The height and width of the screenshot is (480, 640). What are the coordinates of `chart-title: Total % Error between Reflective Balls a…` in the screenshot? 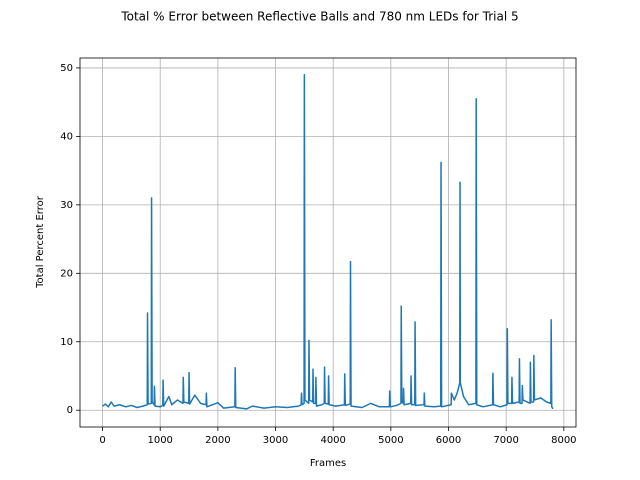 It's located at (319, 17).